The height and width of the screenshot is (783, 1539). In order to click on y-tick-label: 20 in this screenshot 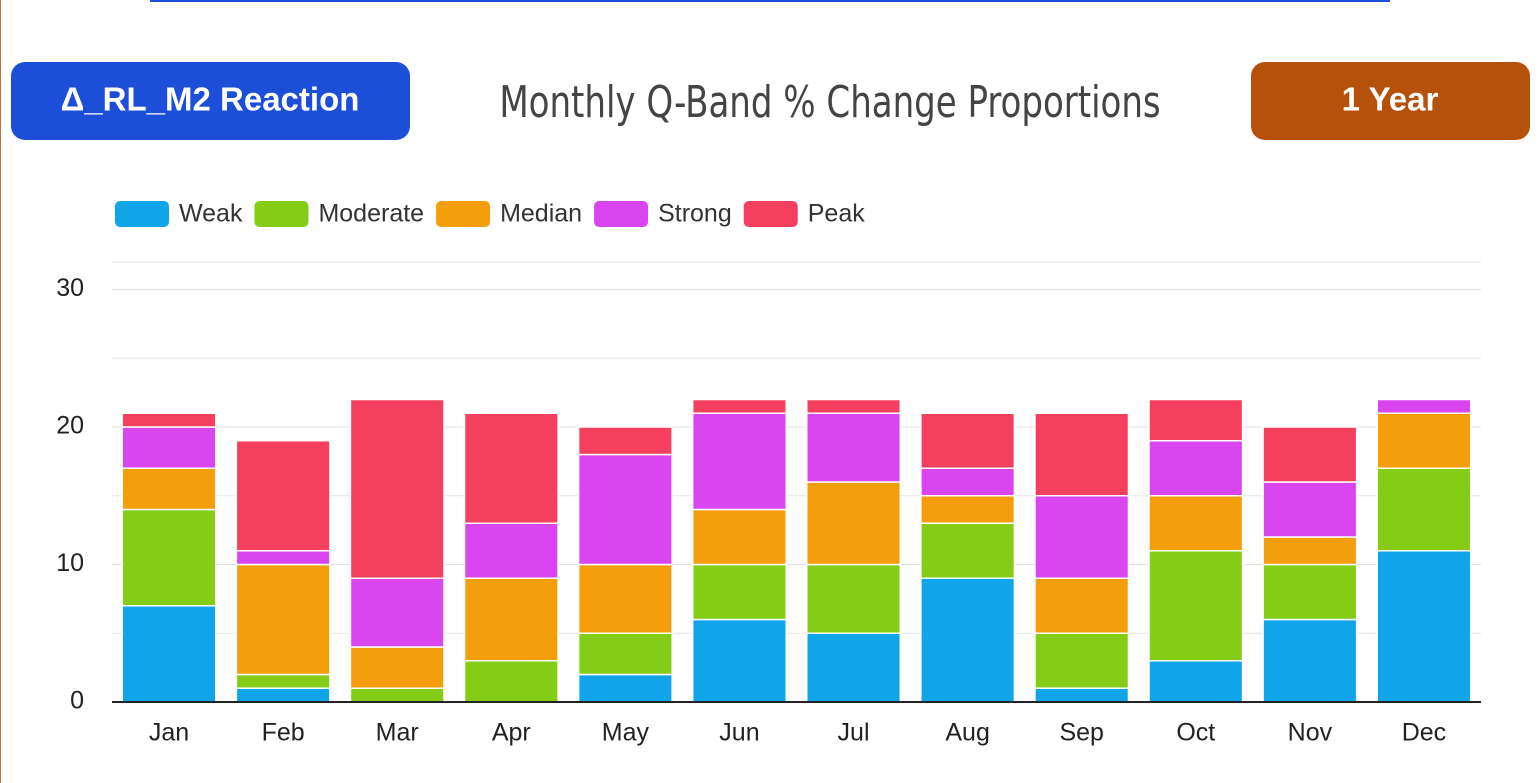, I will do `click(70, 426)`.